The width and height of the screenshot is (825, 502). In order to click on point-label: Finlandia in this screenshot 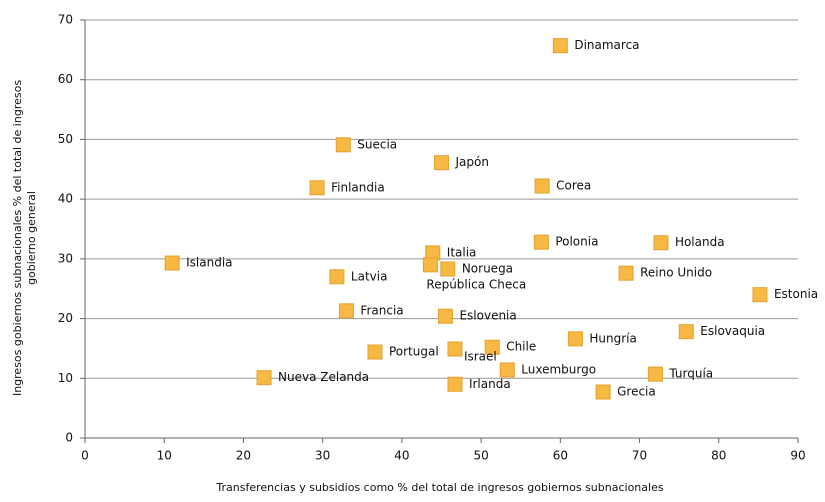, I will do `click(358, 187)`.